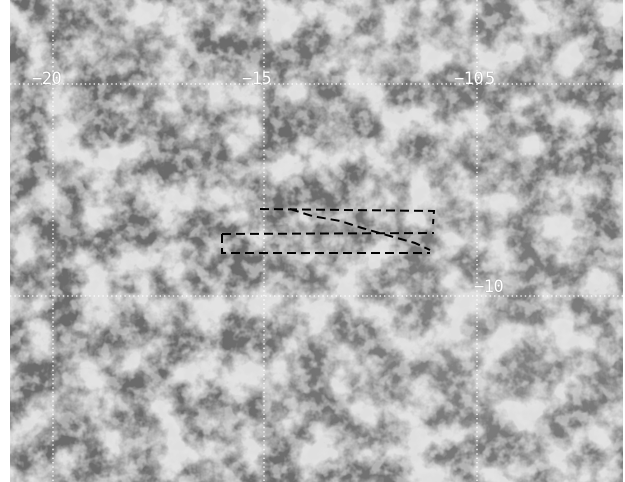 The image size is (625, 482). I want to click on lon-label-10w: −10, so click(469, 79).